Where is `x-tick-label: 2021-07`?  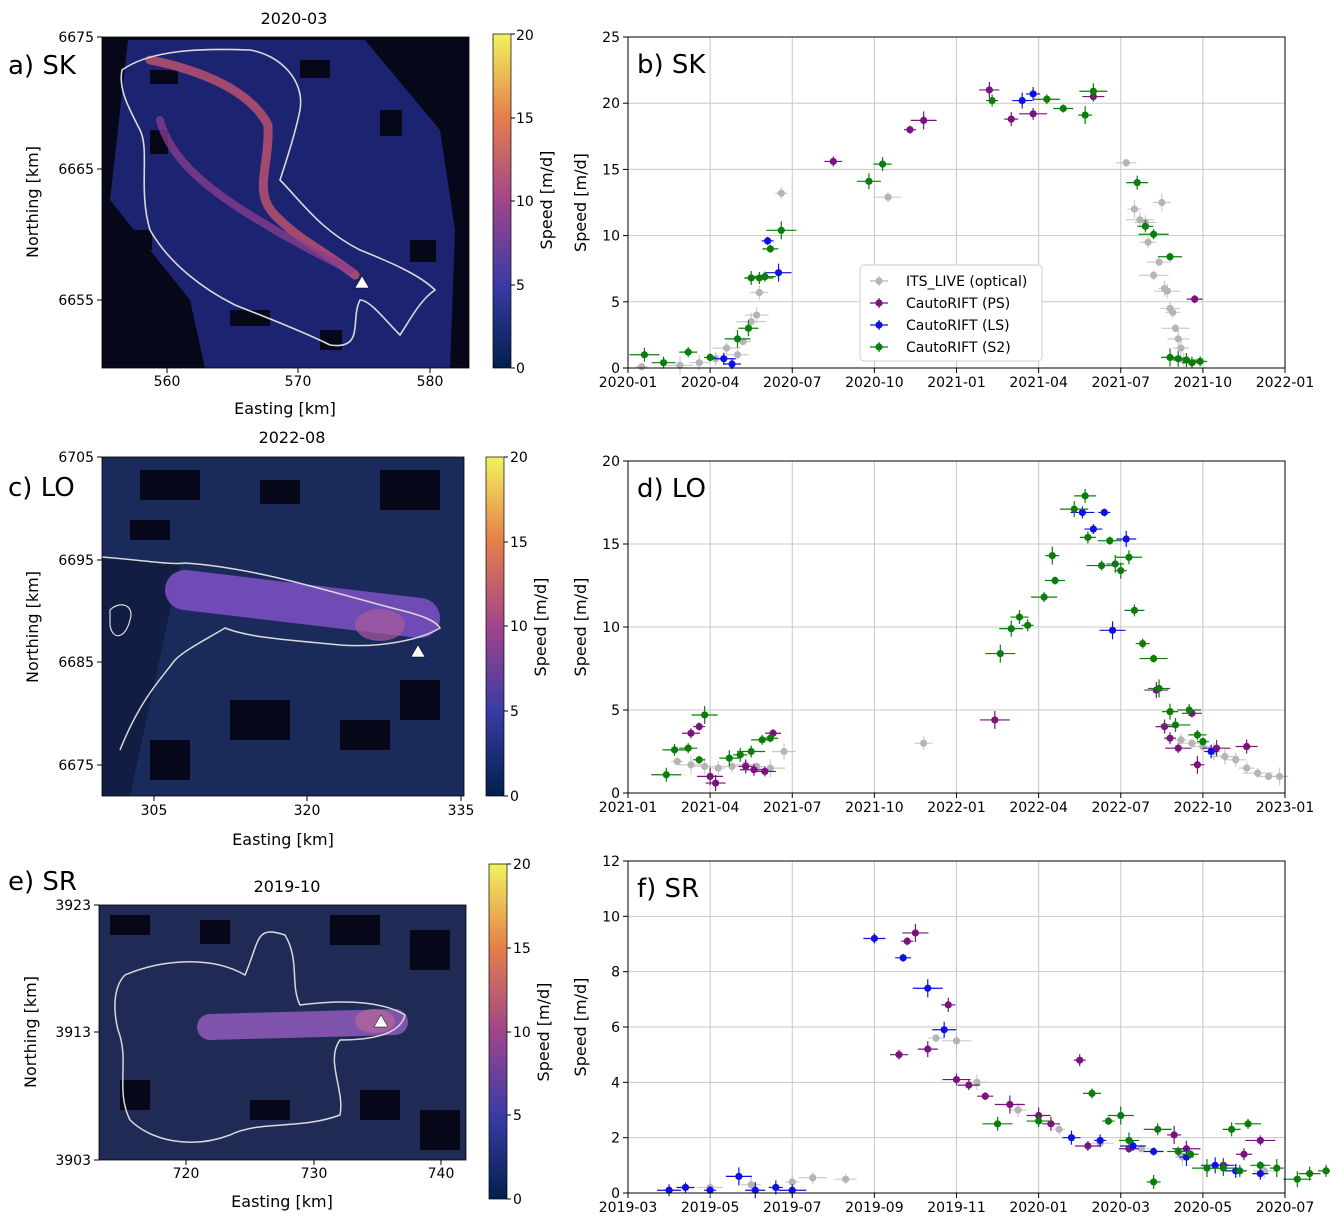 x-tick-label: 2021-07 is located at coordinates (1121, 383).